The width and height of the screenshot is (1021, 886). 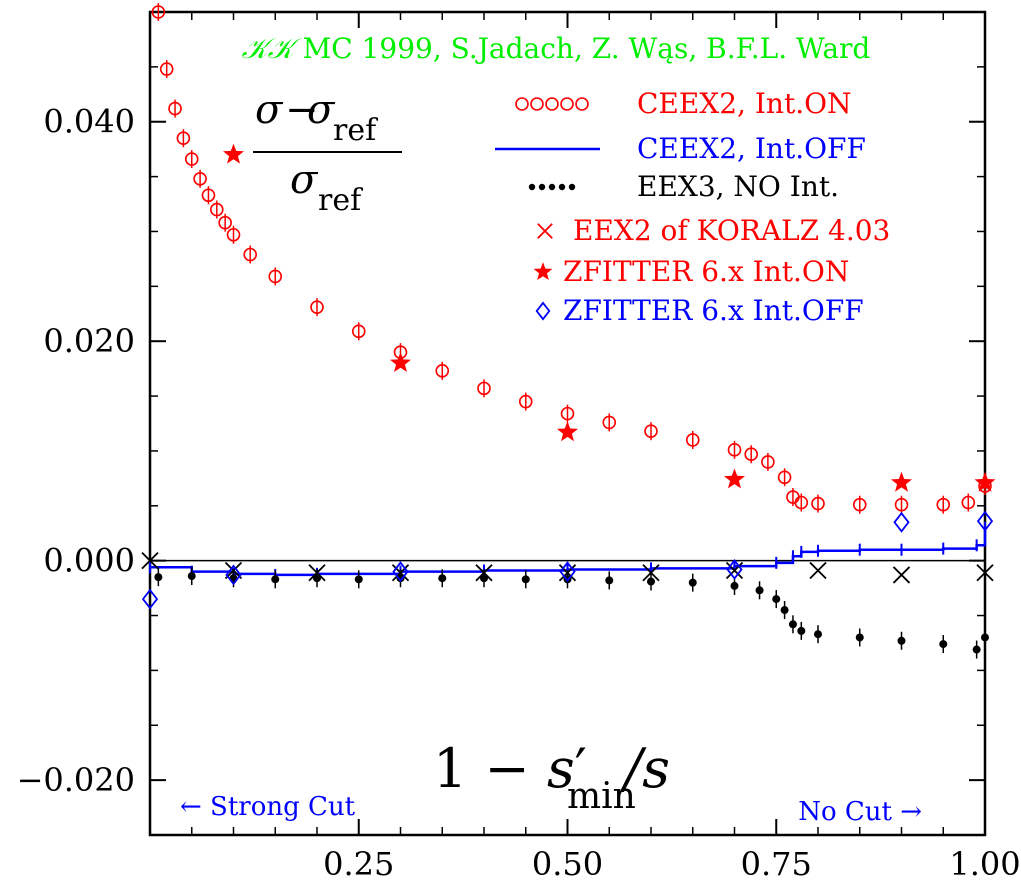 I want to click on legend-item: CEEX2, Int.OFF, so click(x=680, y=148).